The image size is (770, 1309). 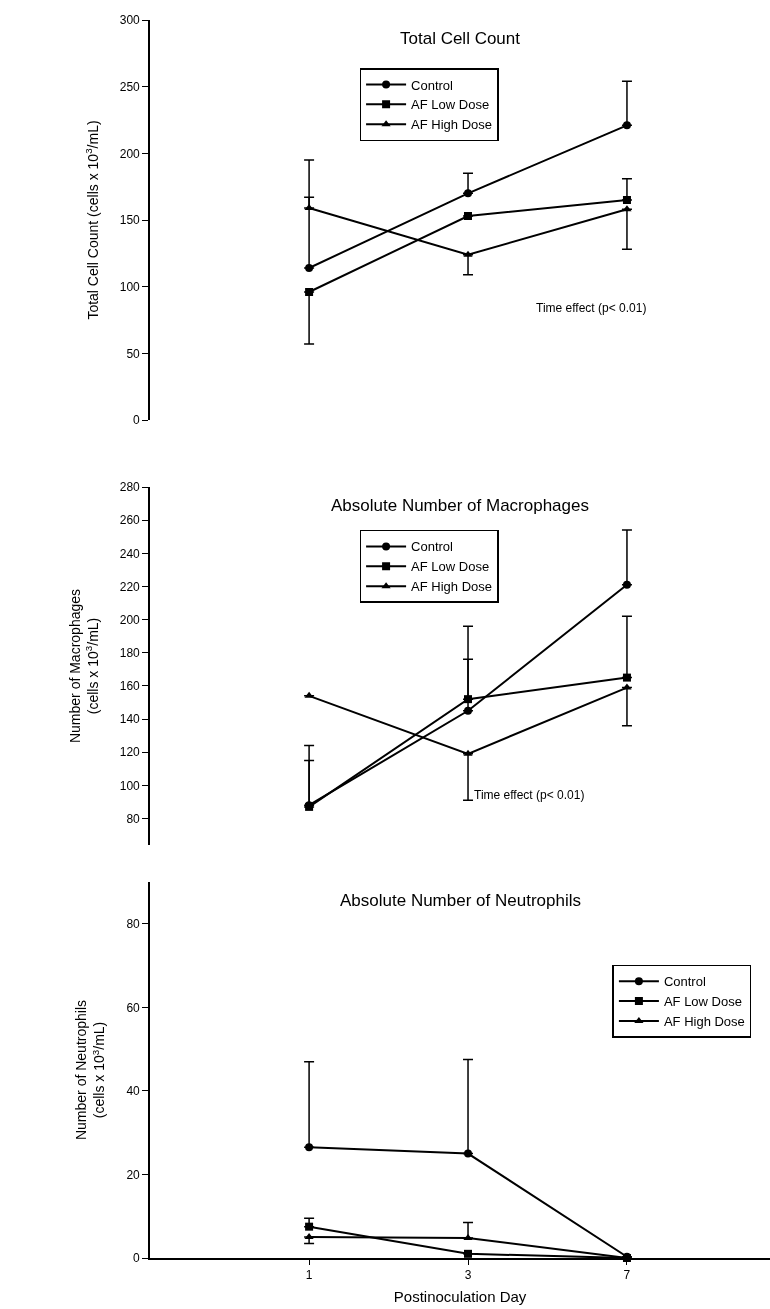 I want to click on y-tick-label: 120, so click(x=130, y=752).